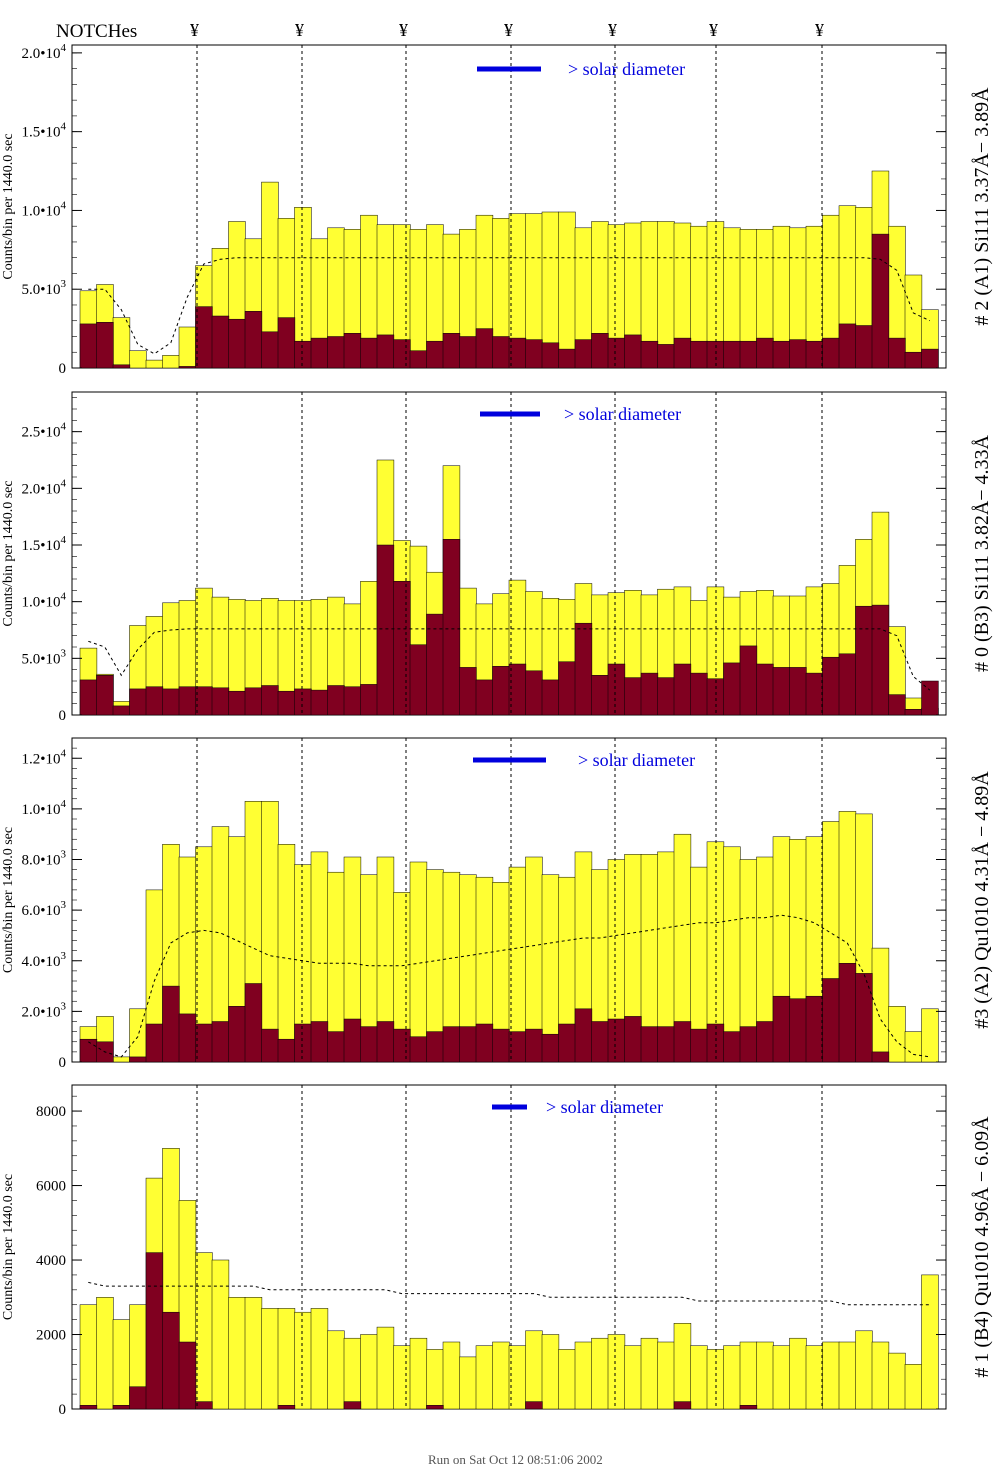  Describe the element at coordinates (43, 909) in the screenshot. I see `y-tick-label: 6.0•103` at that location.